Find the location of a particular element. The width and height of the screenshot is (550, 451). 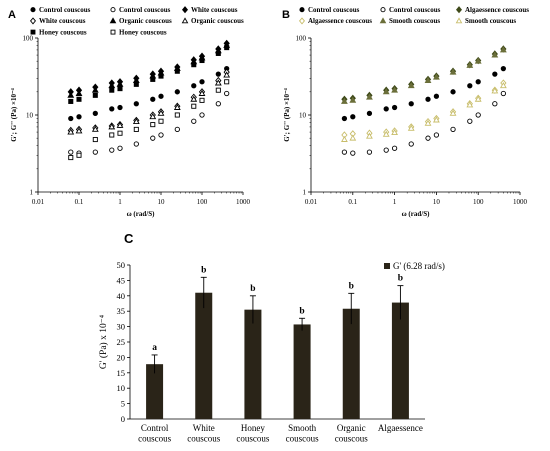

panel-a-letter: A is located at coordinates (12, 15).